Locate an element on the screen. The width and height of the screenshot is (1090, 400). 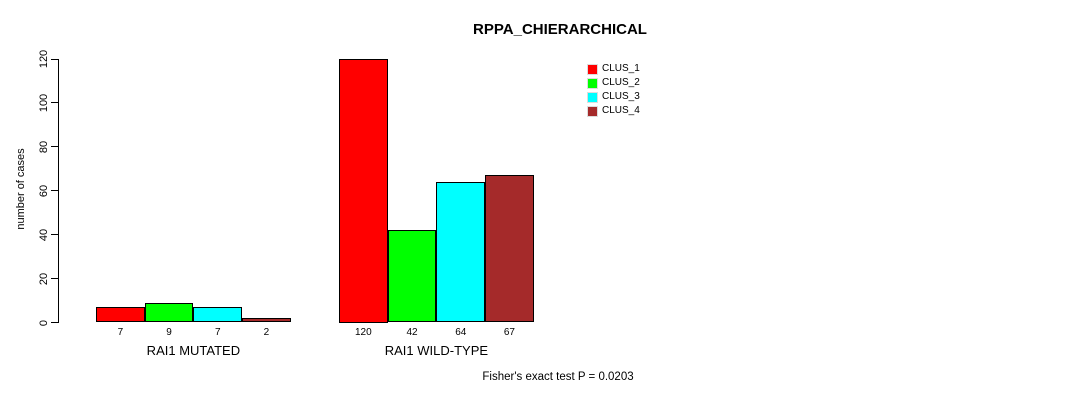
bar-value-label: 64 is located at coordinates (461, 332).